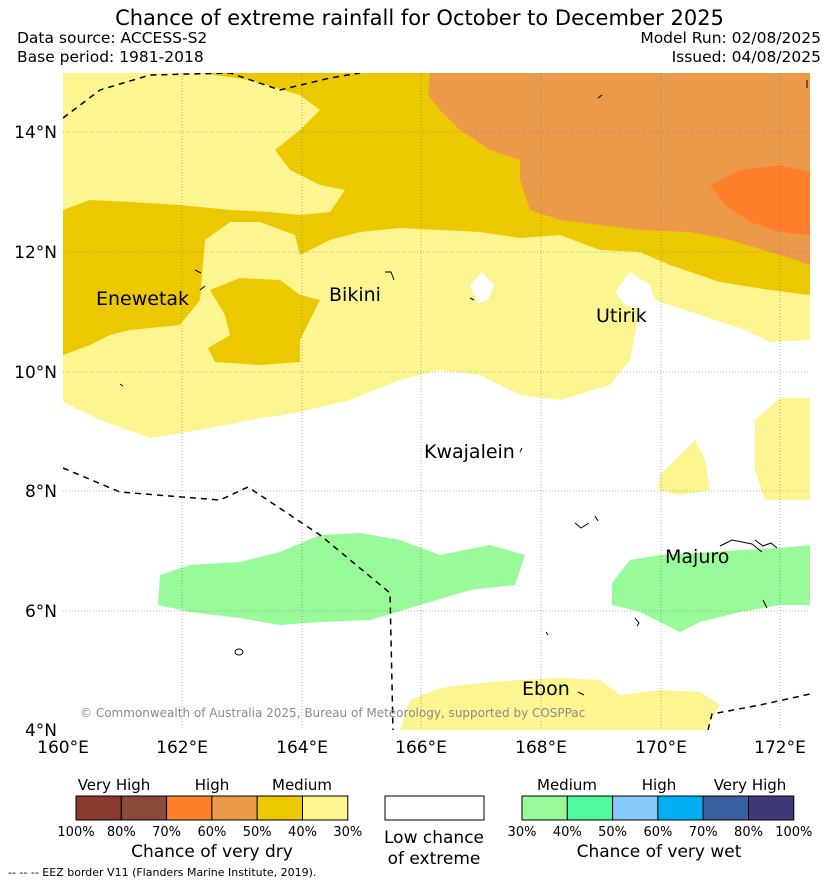 The width and height of the screenshot is (839, 885). I want to click on dry-swatches, so click(212, 808).